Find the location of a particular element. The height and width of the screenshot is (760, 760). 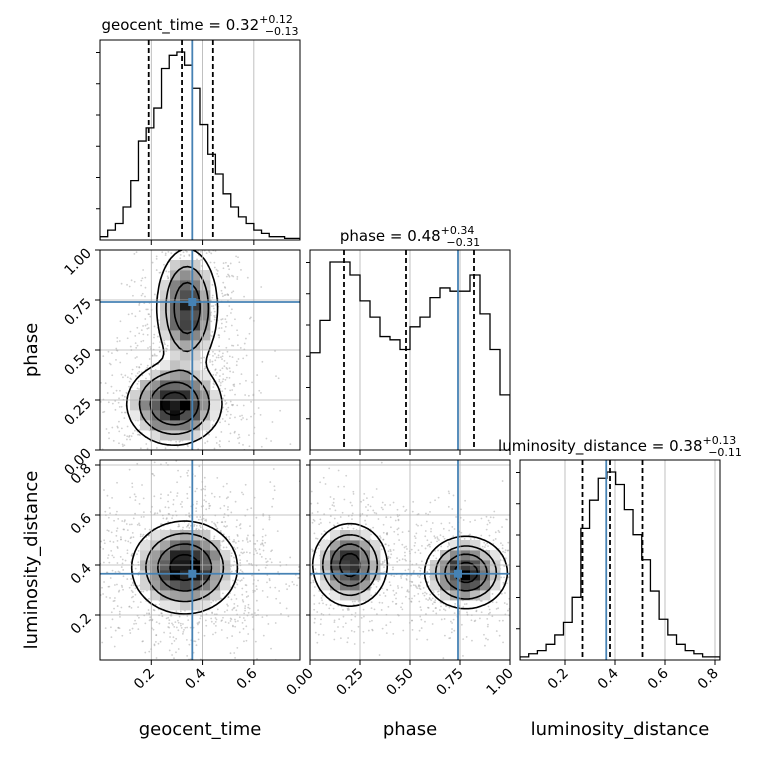

x-tick-label: 0.6 is located at coordinates (247, 678).